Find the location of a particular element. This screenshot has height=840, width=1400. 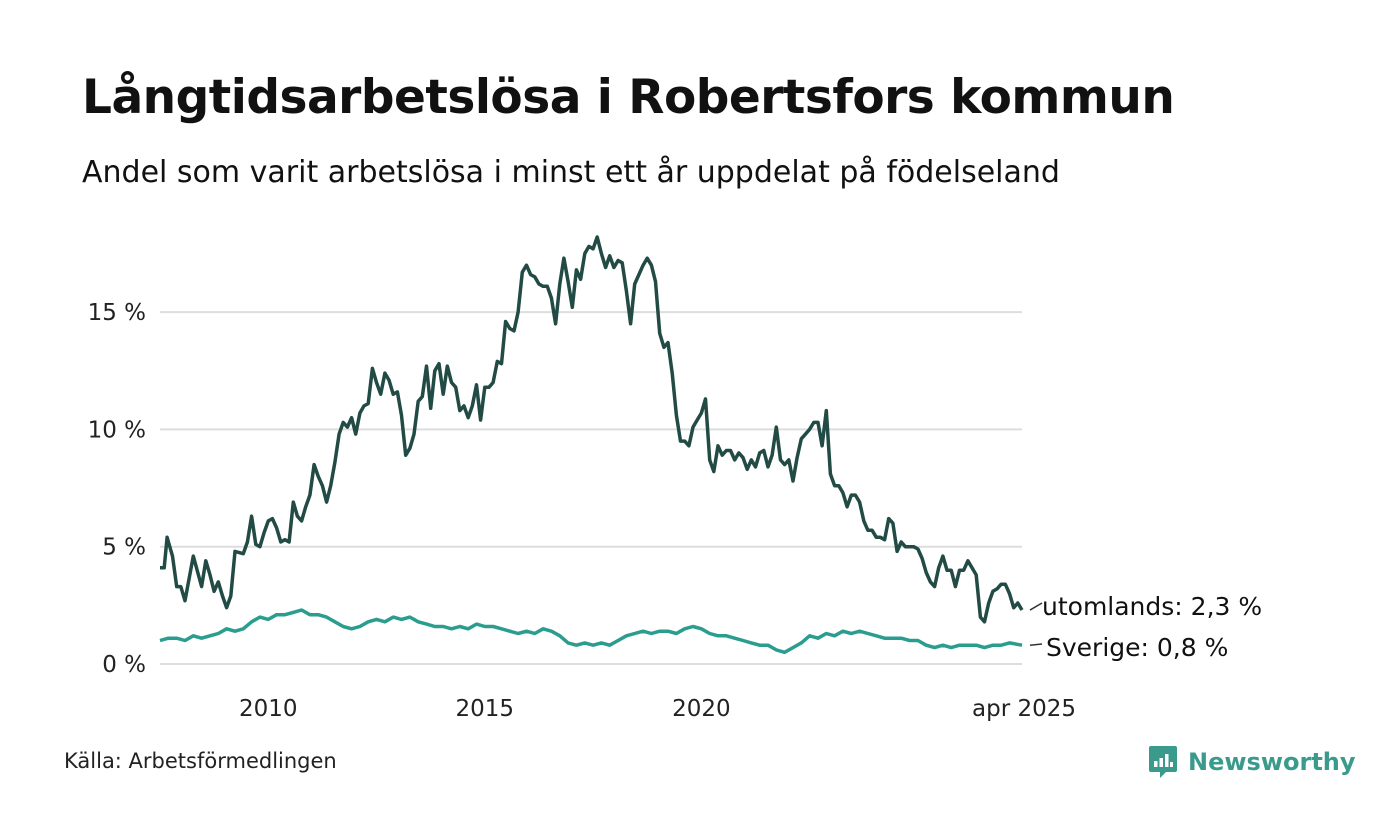

x-axis: 2010 2015 2020 apr 2025 is located at coordinates (657, 709).